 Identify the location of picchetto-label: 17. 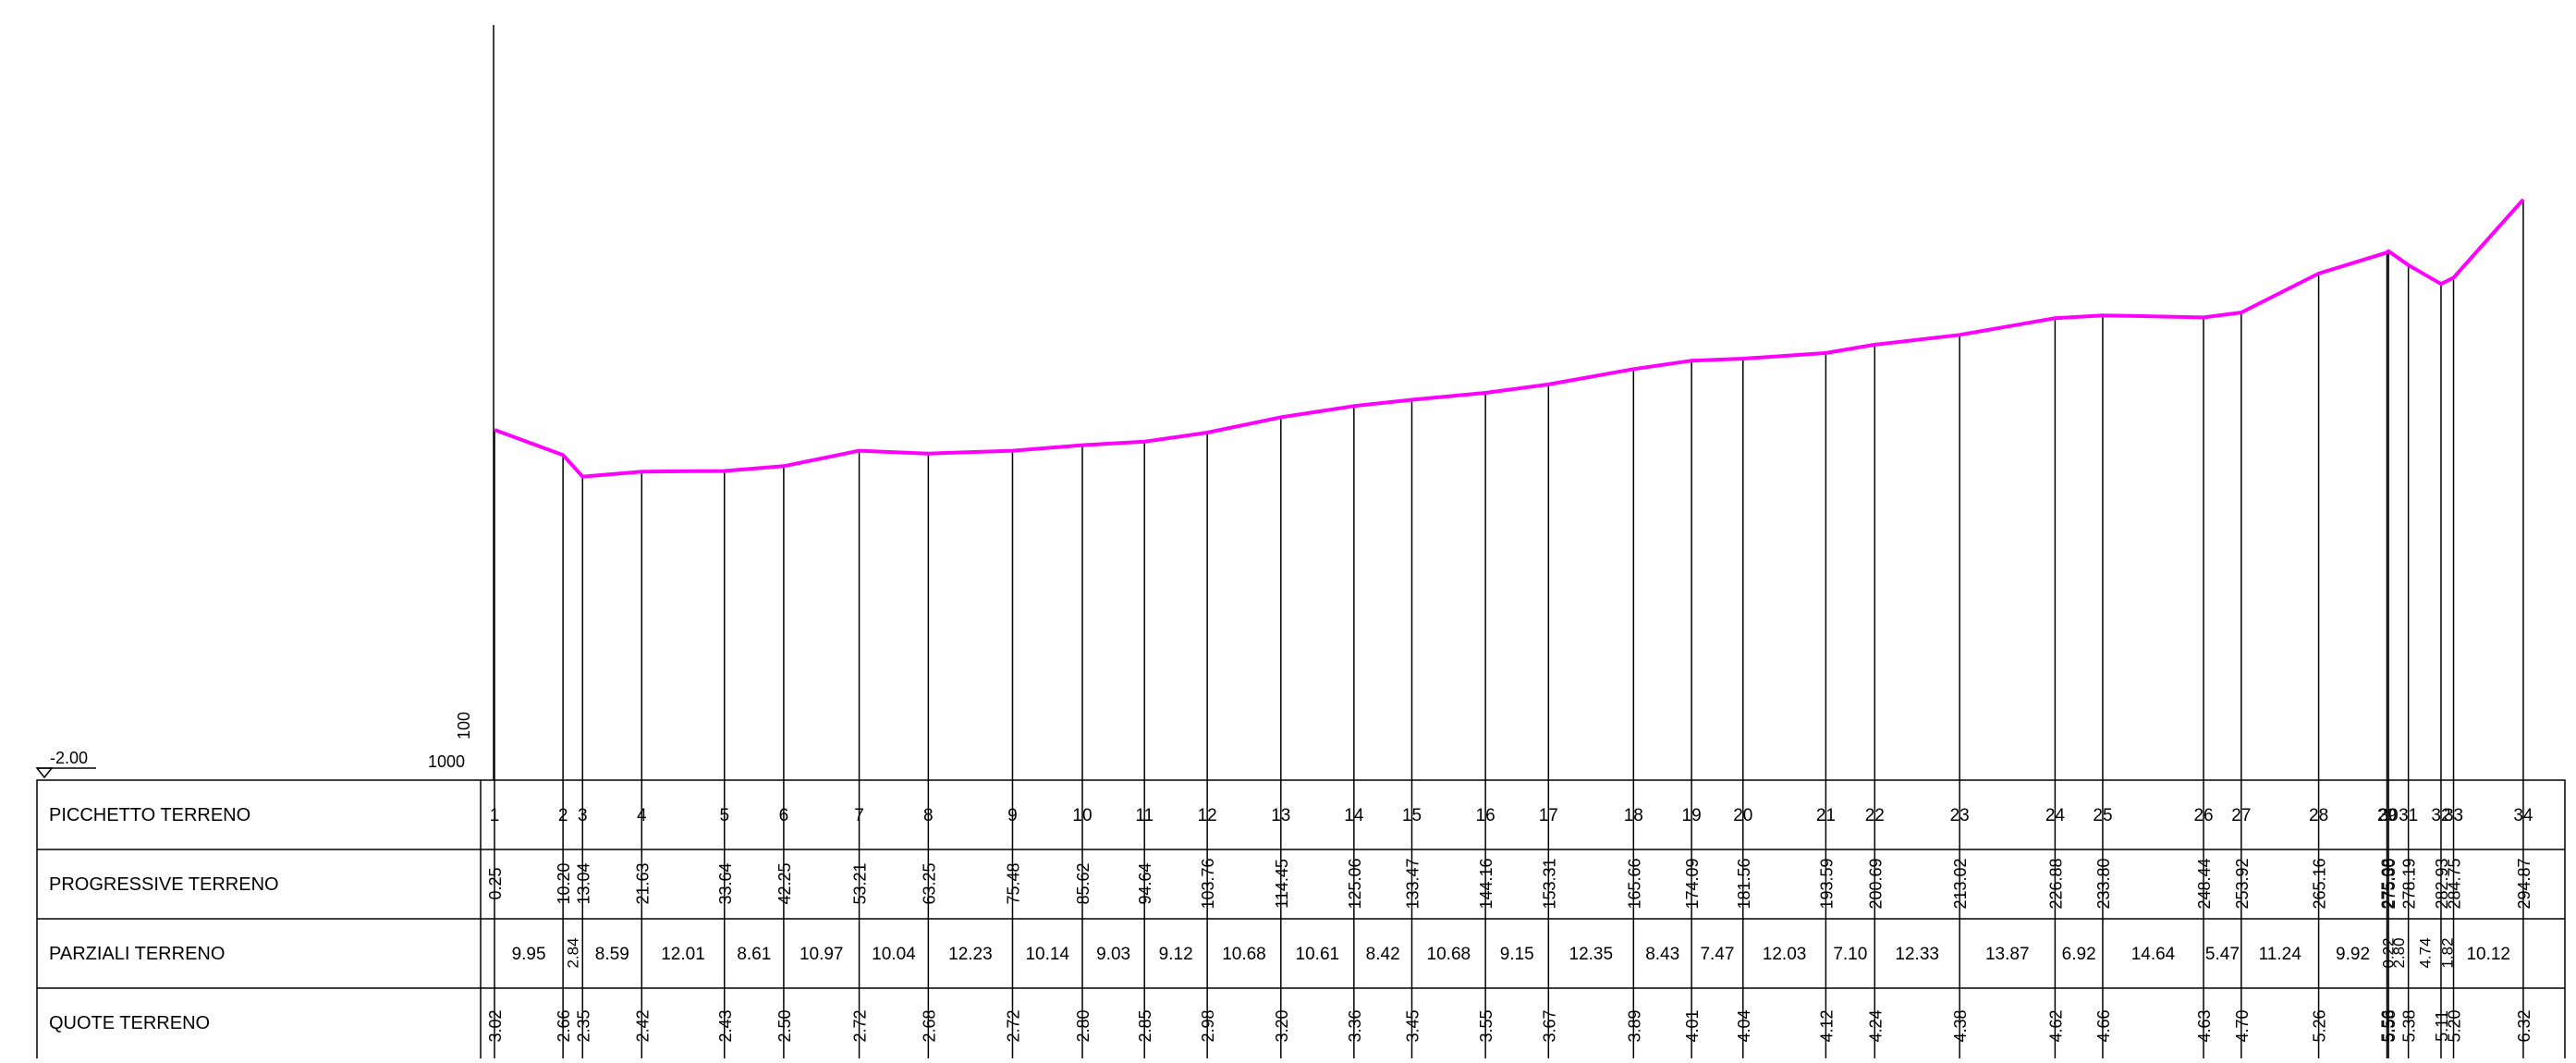
(1548, 815).